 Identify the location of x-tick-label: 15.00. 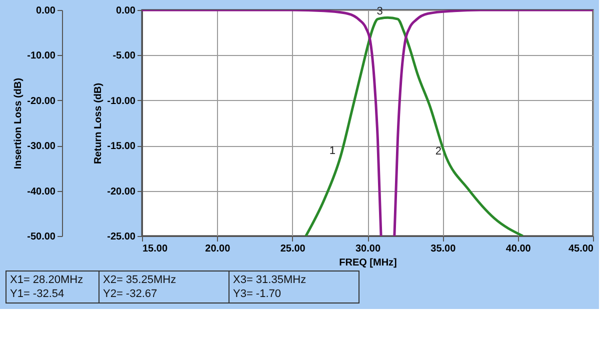
(155, 249).